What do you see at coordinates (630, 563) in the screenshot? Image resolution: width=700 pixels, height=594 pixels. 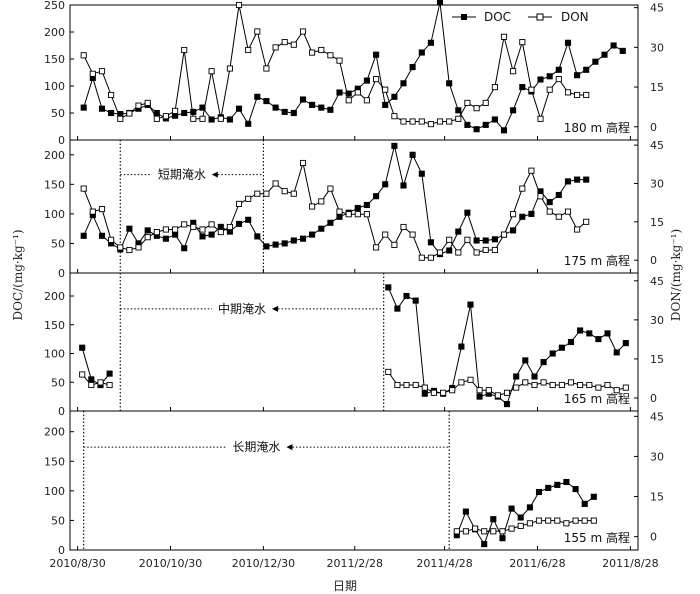 I see `x-tick-label: 2011/8/28` at bounding box center [630, 563].